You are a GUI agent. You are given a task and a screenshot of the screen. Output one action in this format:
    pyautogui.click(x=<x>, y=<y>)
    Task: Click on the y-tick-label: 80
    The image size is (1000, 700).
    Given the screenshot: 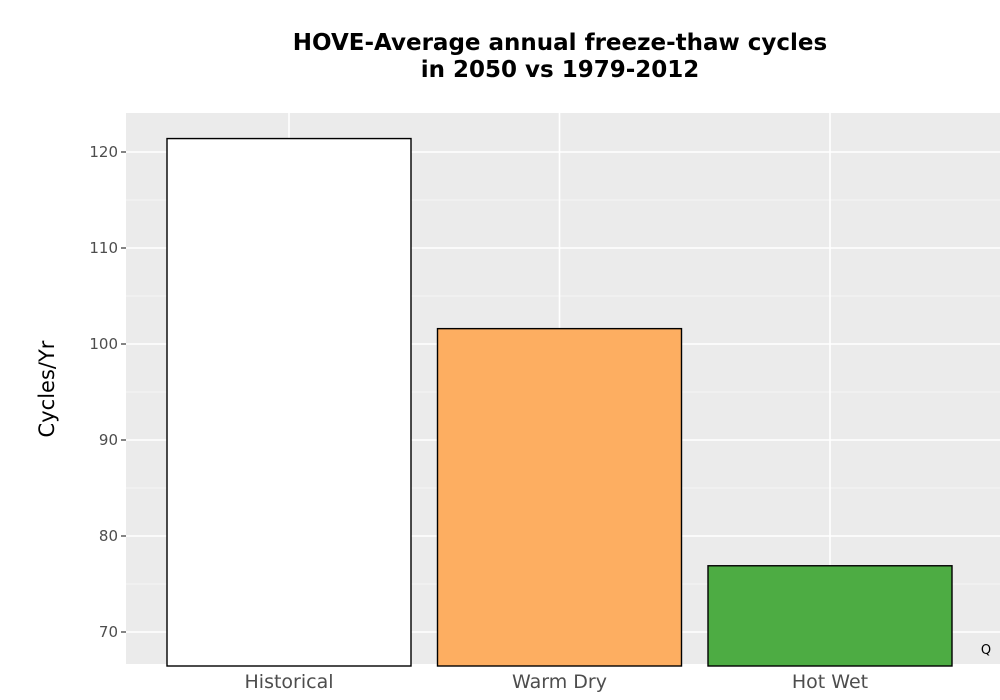 What is the action you would take?
    pyautogui.click(x=108, y=536)
    